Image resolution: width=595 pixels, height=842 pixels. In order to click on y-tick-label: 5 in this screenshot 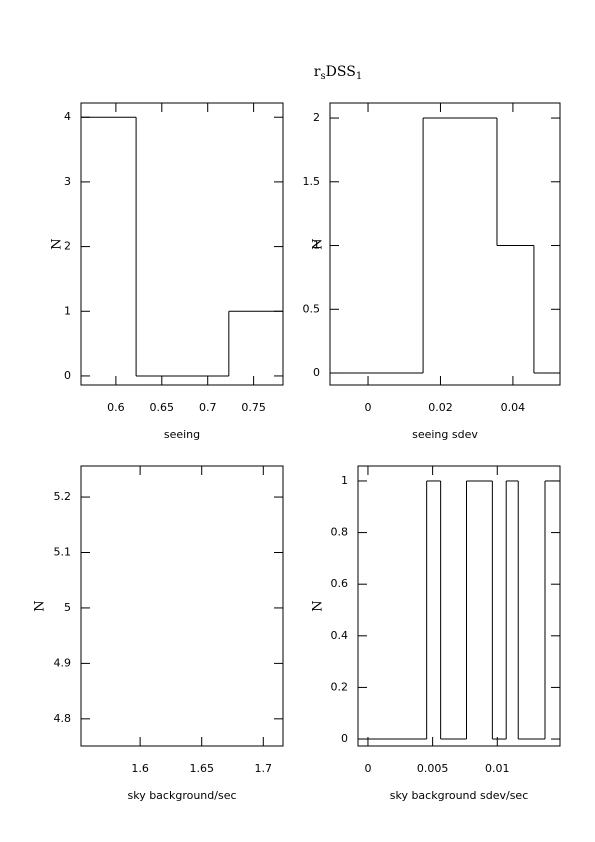, I will do `click(67, 607)`.